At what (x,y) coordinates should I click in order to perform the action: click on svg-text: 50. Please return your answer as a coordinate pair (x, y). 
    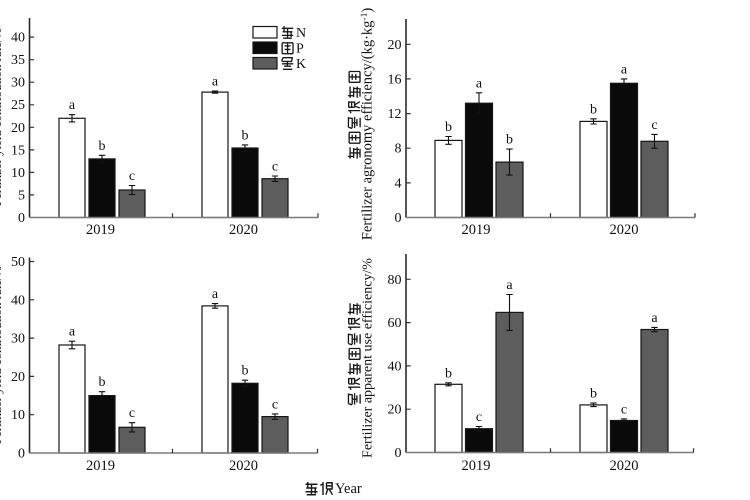
    Looking at the image, I should click on (18, 262).